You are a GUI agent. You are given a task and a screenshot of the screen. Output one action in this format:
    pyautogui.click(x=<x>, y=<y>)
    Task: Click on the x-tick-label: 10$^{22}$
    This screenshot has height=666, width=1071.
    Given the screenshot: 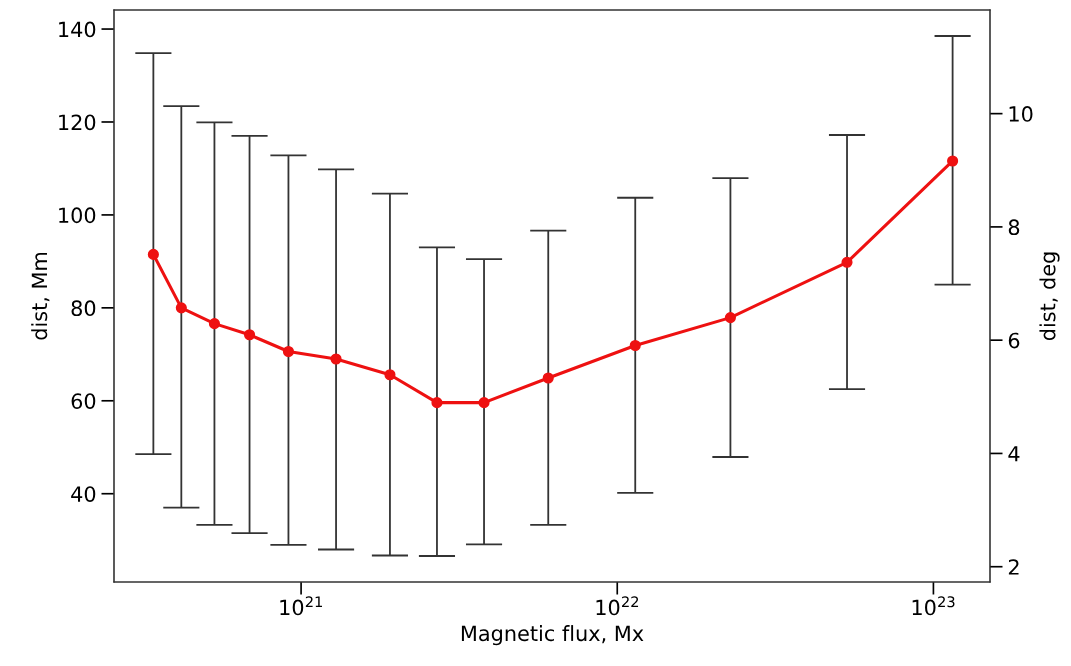 What is the action you would take?
    pyautogui.click(x=617, y=606)
    